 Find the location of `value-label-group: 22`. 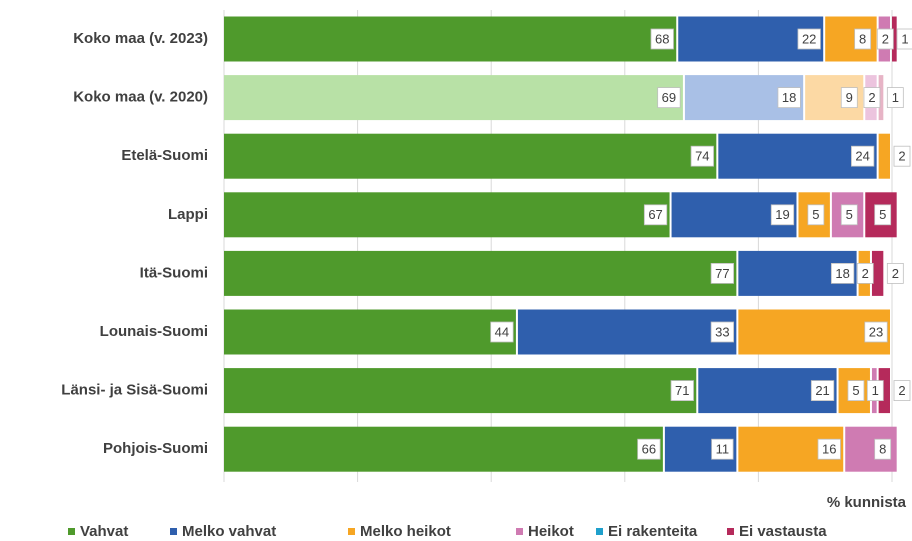

value-label-group: 22 is located at coordinates (809, 39).